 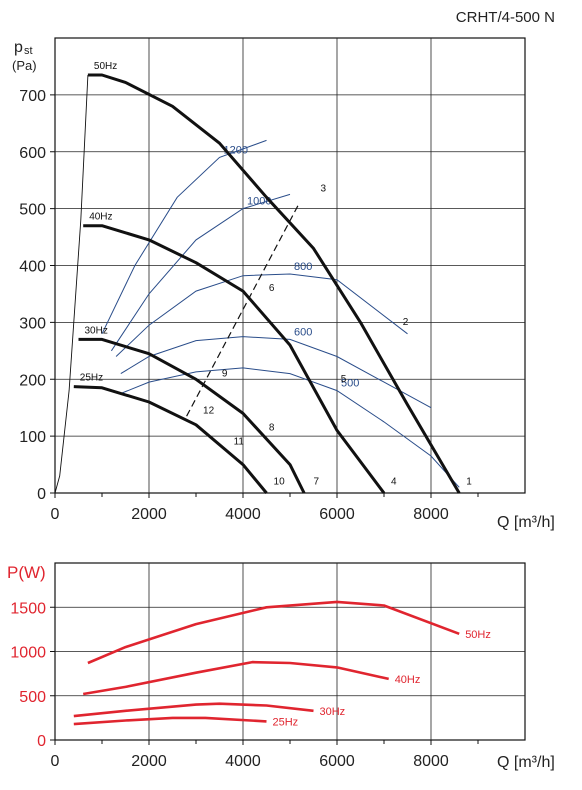 What do you see at coordinates (324, 189) in the screenshot?
I see `point-label: 3` at bounding box center [324, 189].